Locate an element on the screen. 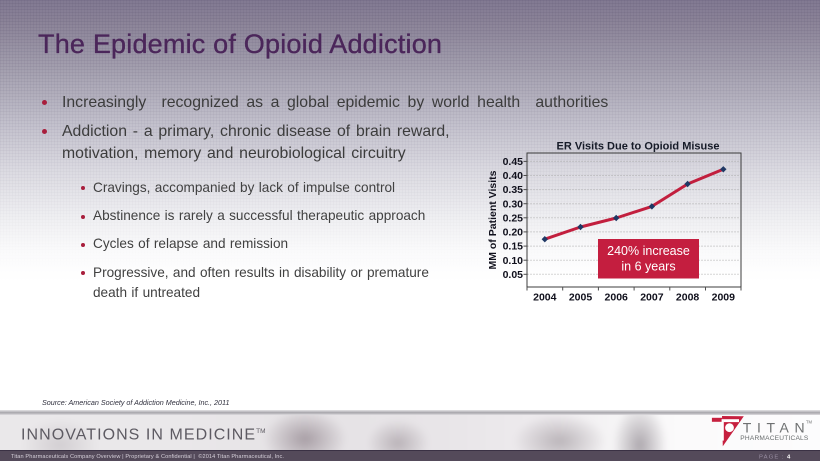  svg-text: 0.05 is located at coordinates (513, 275).